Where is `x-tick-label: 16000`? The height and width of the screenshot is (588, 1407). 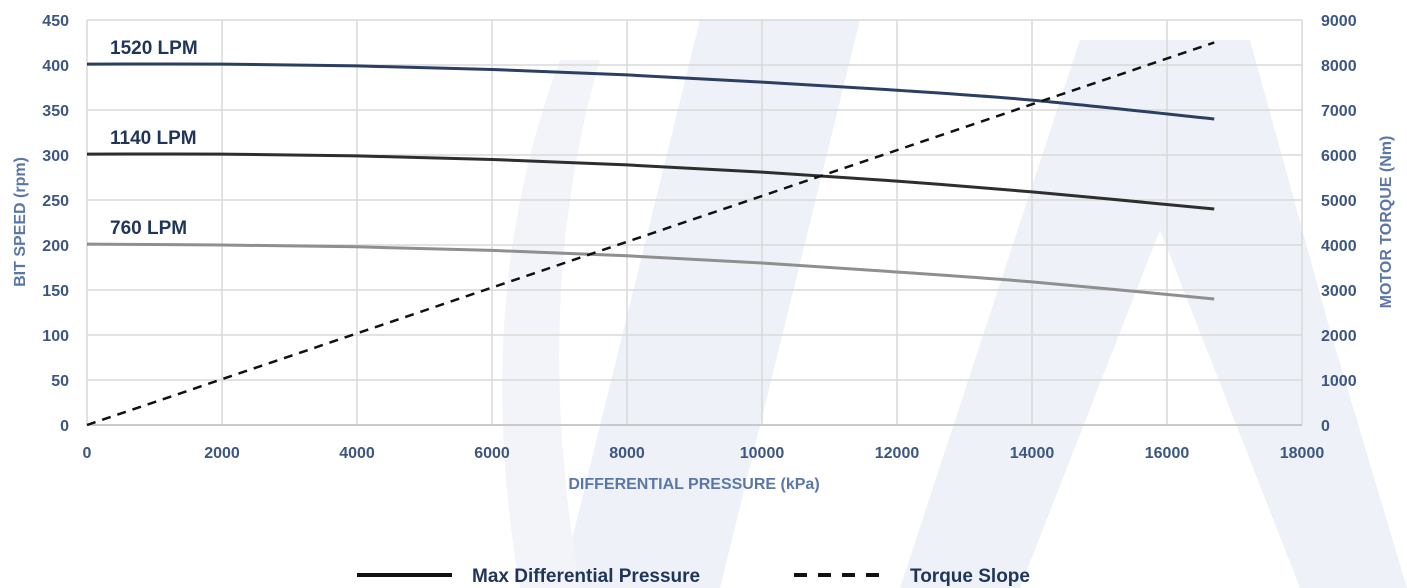 x-tick-label: 16000 is located at coordinates (1167, 453).